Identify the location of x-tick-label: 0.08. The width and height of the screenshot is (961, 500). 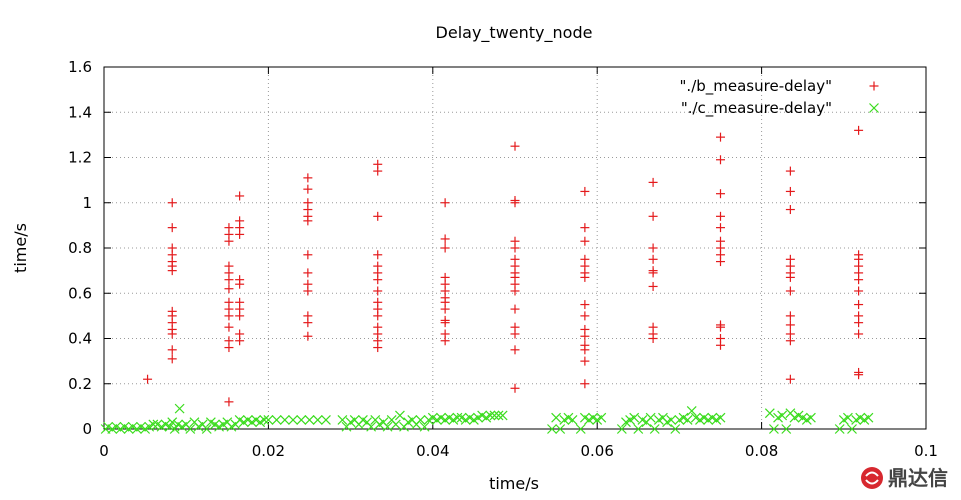
(761, 451).